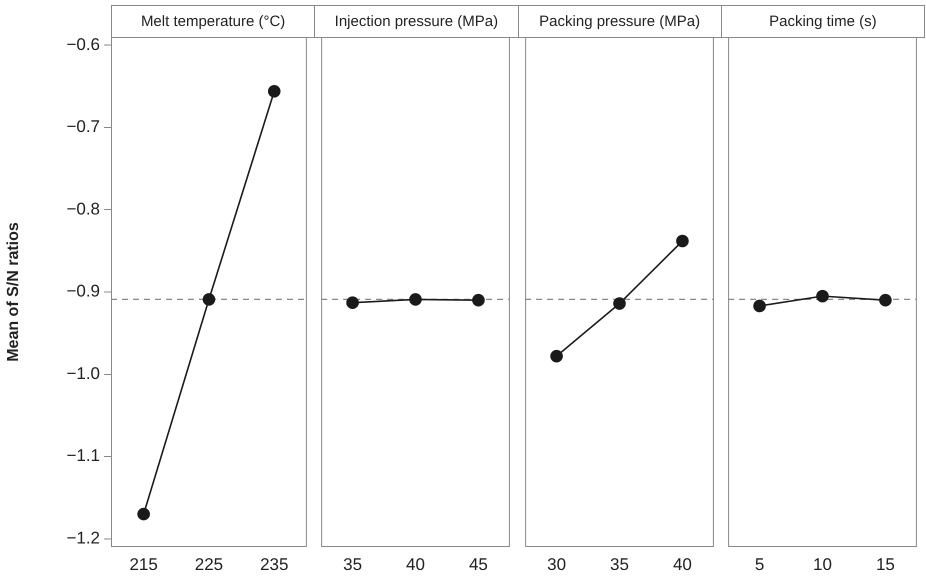  What do you see at coordinates (83, 126) in the screenshot?
I see `y-tick-label: −0.7` at bounding box center [83, 126].